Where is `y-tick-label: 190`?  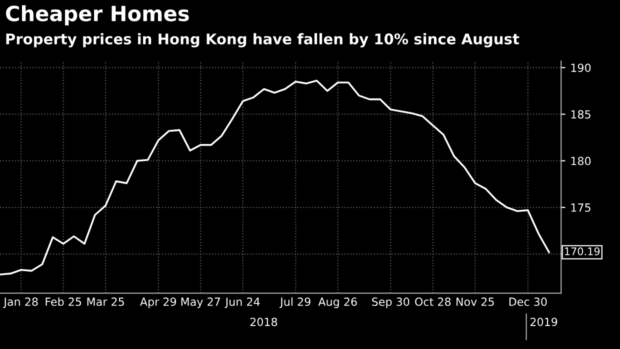
y-tick-label: 190 is located at coordinates (581, 68).